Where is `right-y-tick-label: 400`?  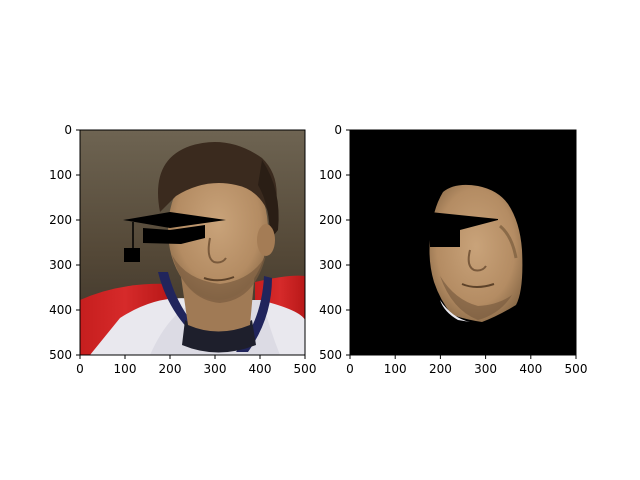 right-y-tick-label: 400 is located at coordinates (330, 310).